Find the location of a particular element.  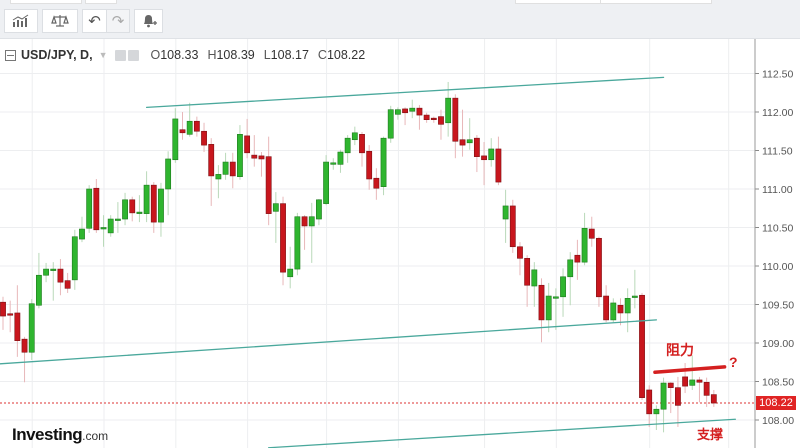

y-tick-label: 112.50 is located at coordinates (777, 75).